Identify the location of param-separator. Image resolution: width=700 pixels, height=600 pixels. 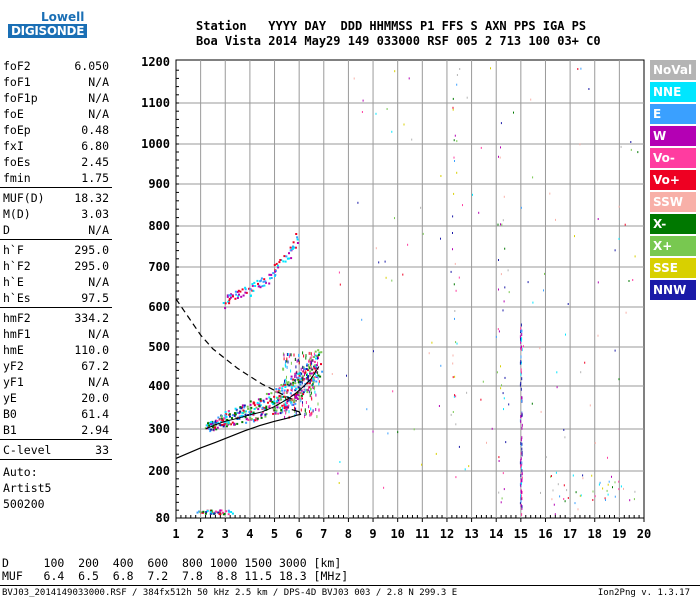
(56, 439).